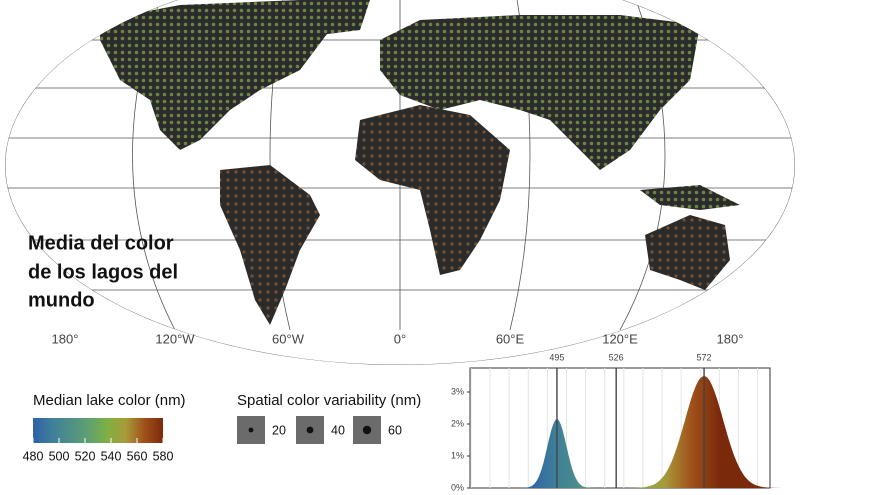 Image resolution: width=880 pixels, height=495 pixels. I want to click on longitude-labels: 180° 120°W 60°W 0° 60°E 120°E 180°, so click(398, 338).